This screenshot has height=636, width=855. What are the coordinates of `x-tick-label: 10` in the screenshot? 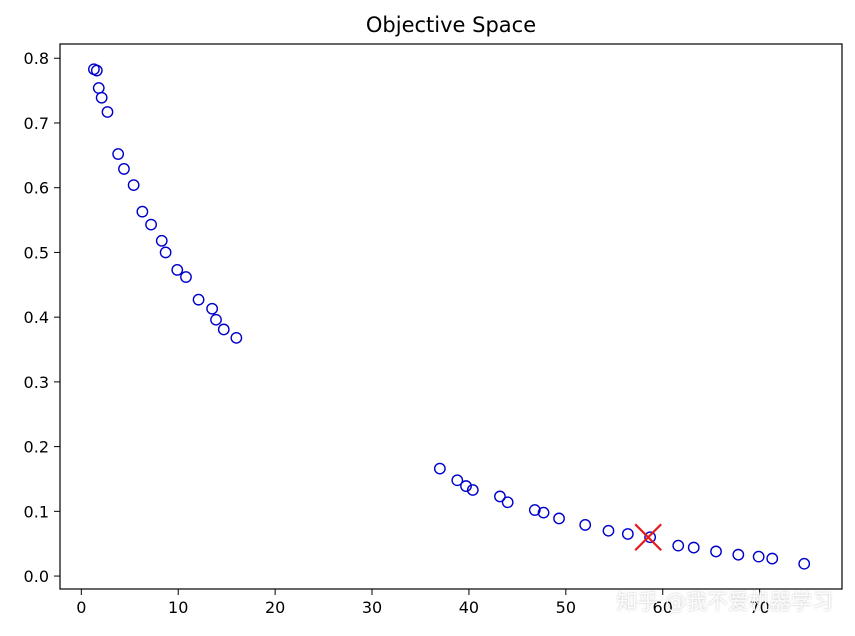 It's located at (178, 607).